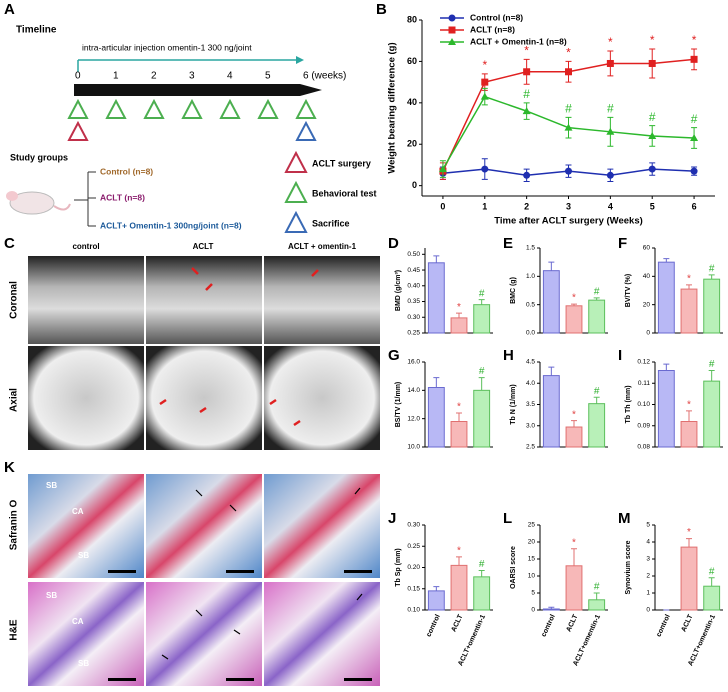 The image size is (728, 692). What do you see at coordinates (628, 404) in the screenshot?
I see `y-axis-label: Tb Th (mm)` at bounding box center [628, 404].